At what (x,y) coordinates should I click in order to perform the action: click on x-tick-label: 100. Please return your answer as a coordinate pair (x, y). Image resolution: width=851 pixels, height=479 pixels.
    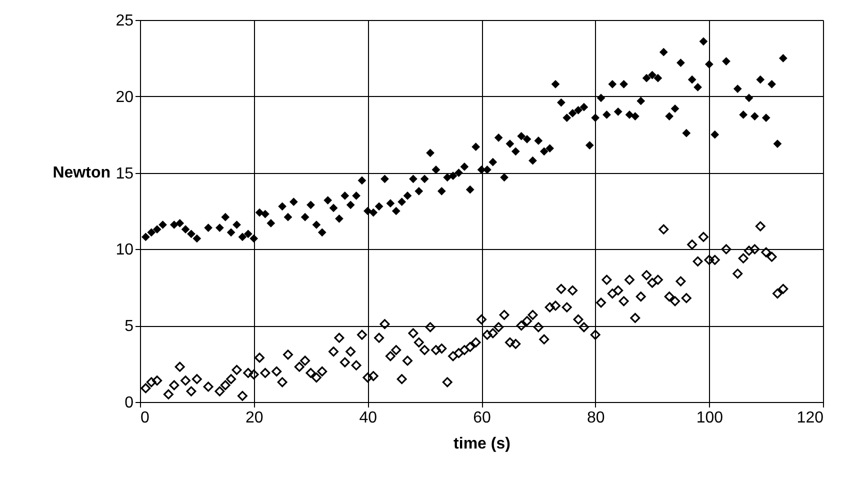
    Looking at the image, I should click on (710, 418).